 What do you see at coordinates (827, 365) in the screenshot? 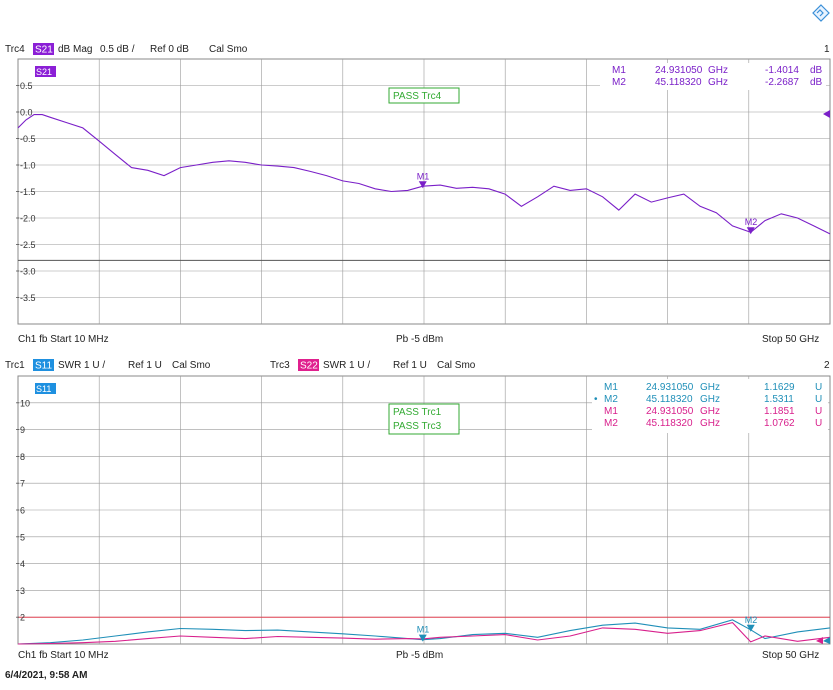
I see `diagram-number: 2` at bounding box center [827, 365].